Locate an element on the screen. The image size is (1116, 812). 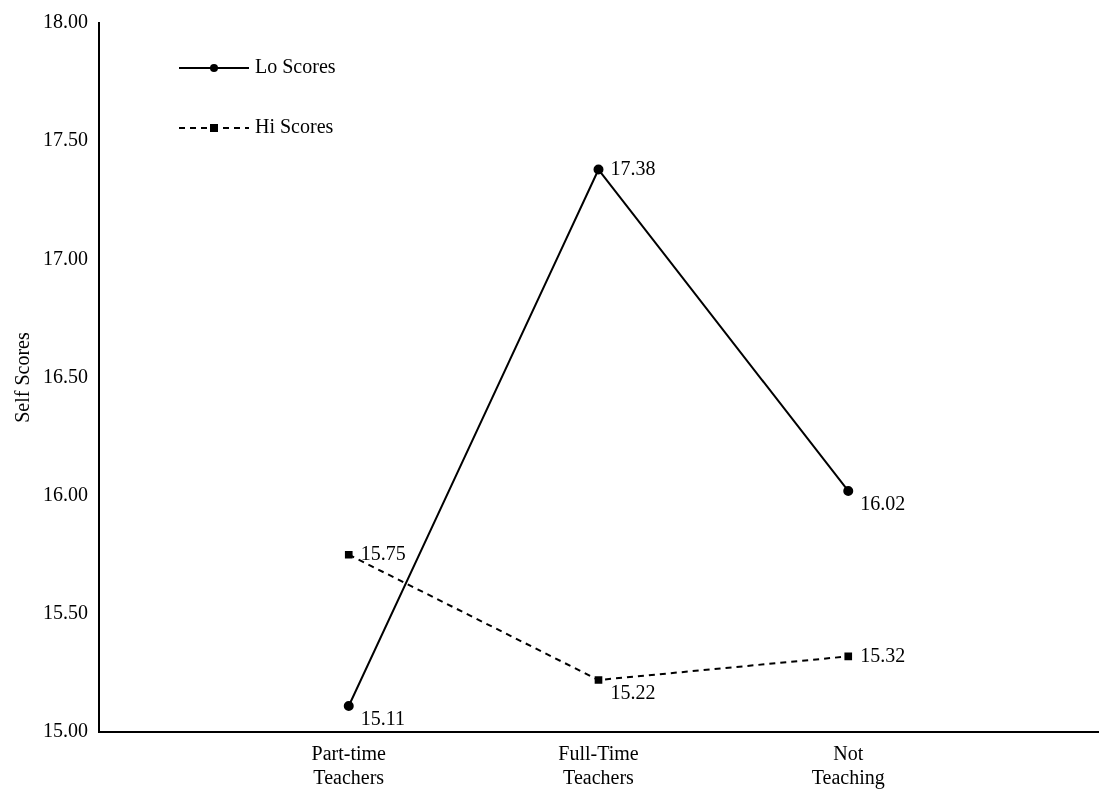
y-tick-label: 17.50 is located at coordinates (65, 139).